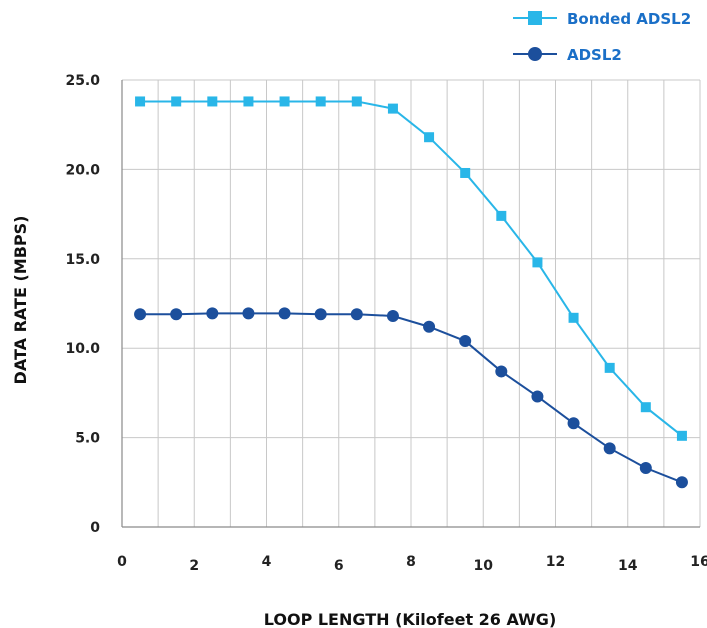 The height and width of the screenshot is (628, 707). Describe the element at coordinates (535, 18) in the screenshot. I see `legend-square-marker` at that location.